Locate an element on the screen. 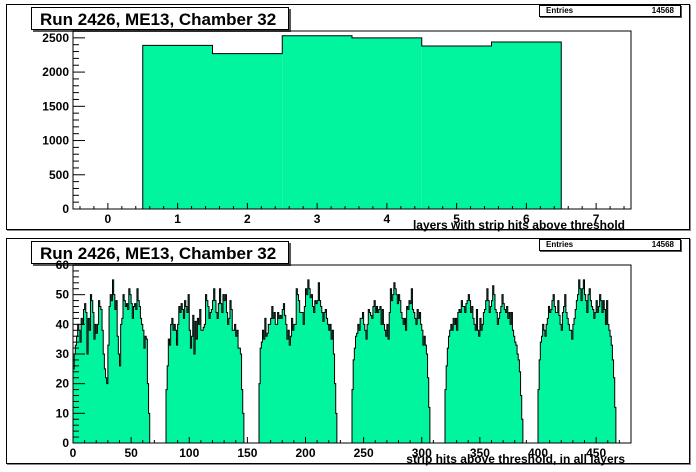 Image resolution: width=696 pixels, height=472 pixels. x-tick-label: 1 is located at coordinates (177, 219).